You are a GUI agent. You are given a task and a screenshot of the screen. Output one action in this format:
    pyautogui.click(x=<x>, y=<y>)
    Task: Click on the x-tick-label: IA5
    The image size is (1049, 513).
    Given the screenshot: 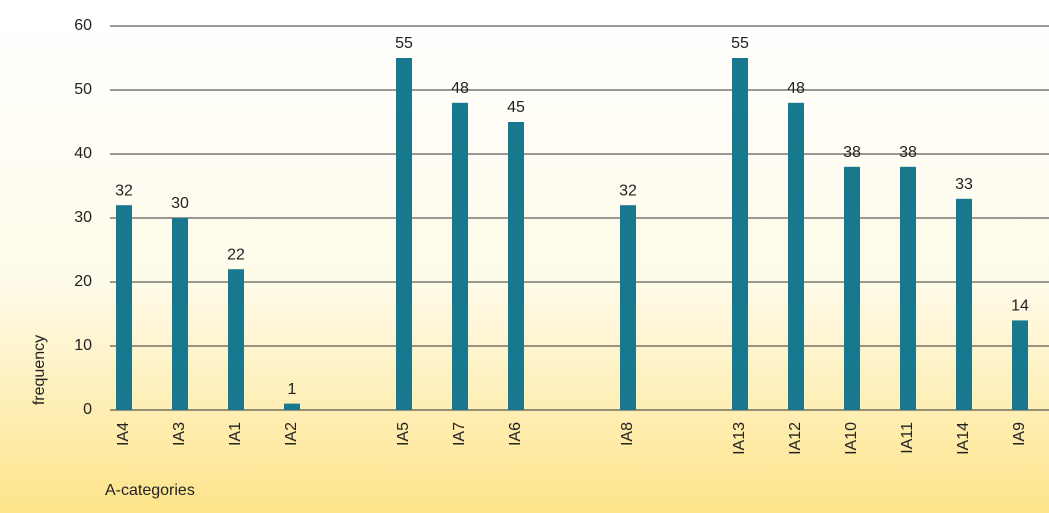 What is the action you would take?
    pyautogui.click(x=403, y=434)
    